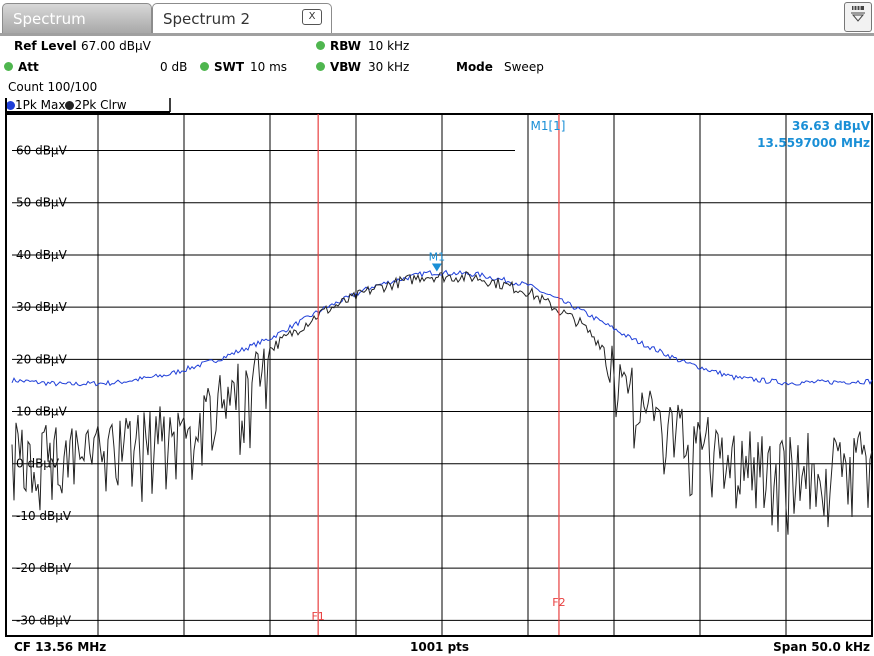  I want to click on y-tick-label: 20 dBµV, so click(42, 359).